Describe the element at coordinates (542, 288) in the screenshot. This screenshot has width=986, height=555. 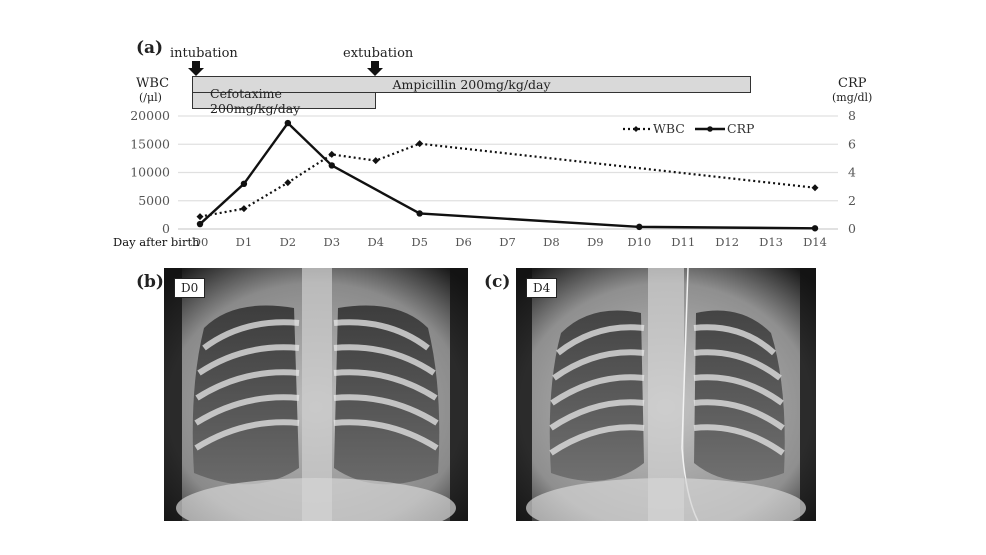
I see `xray-day-tag-d4: D4` at that location.